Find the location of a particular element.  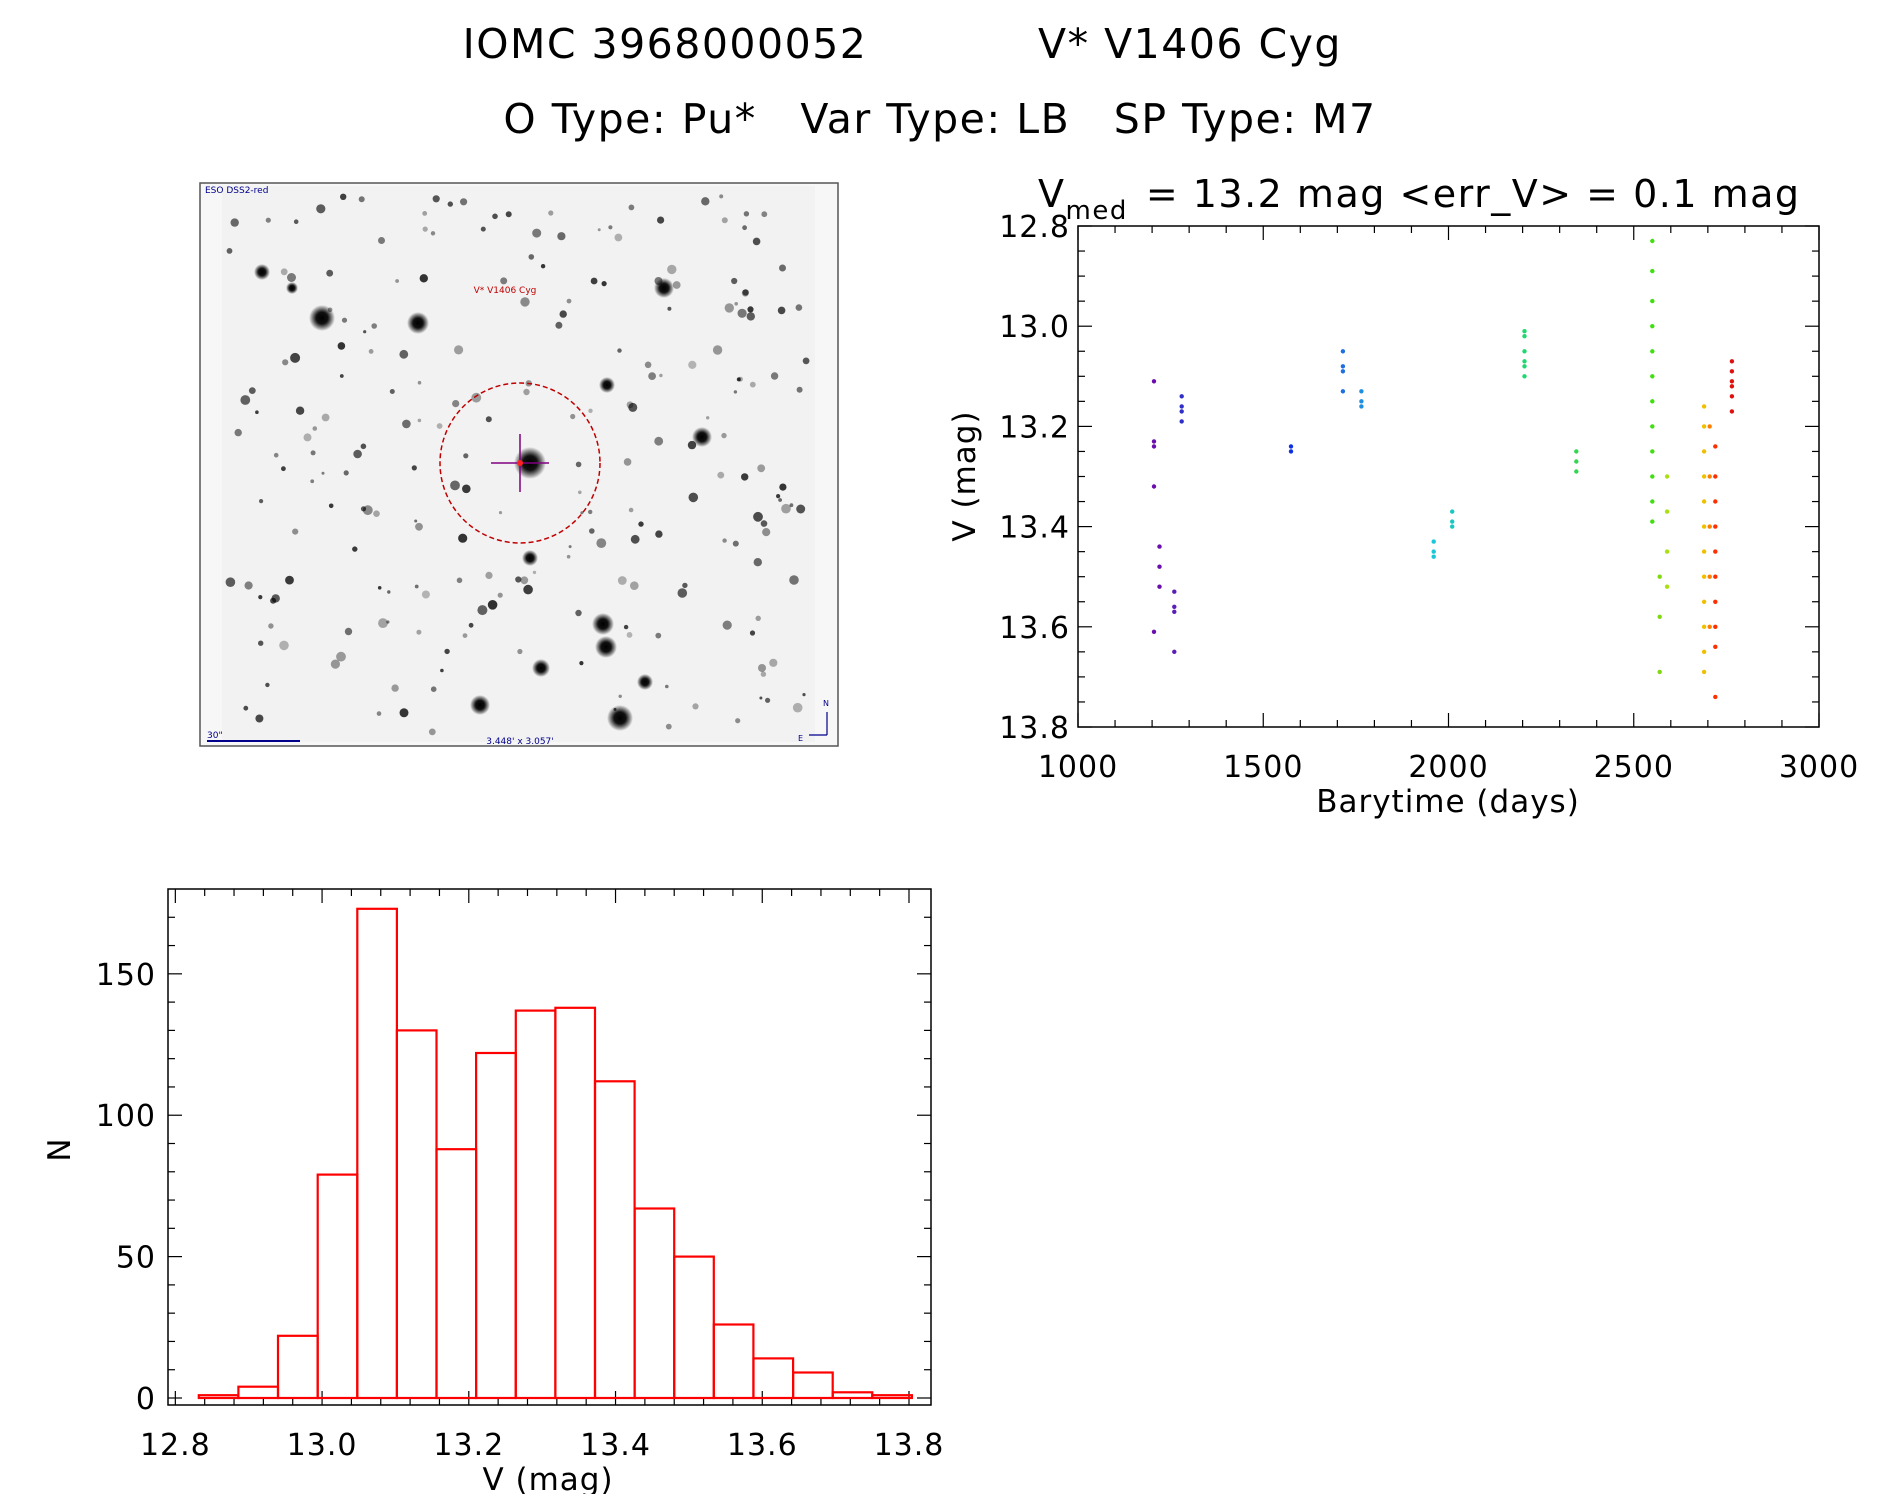

star-field is located at coordinates (517, 464).